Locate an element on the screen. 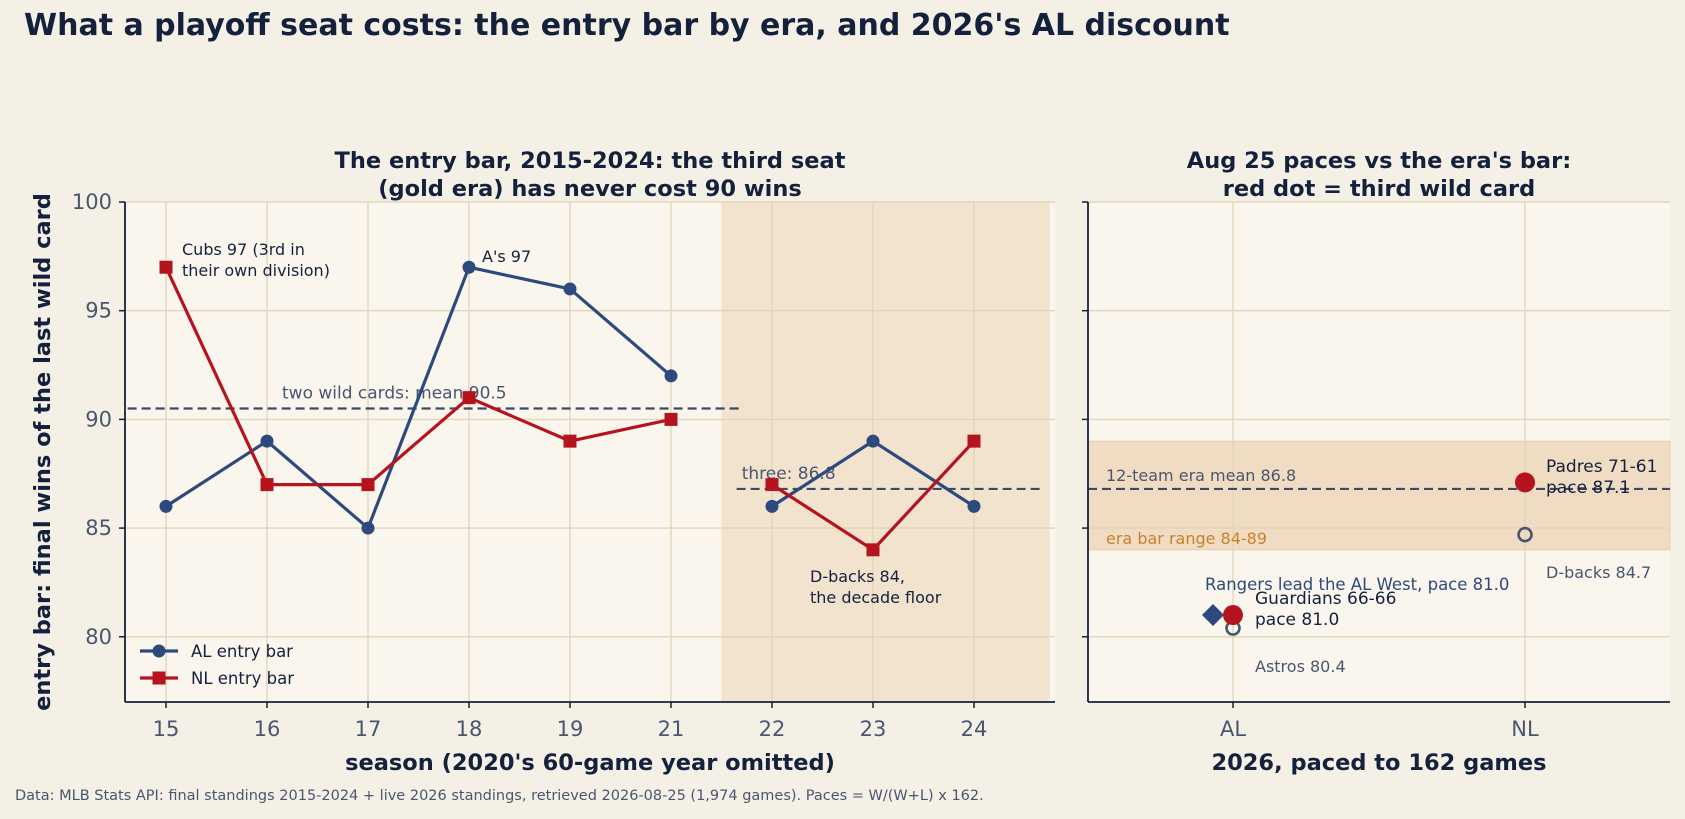  right-xtick-label-NL: NL is located at coordinates (1525, 729).